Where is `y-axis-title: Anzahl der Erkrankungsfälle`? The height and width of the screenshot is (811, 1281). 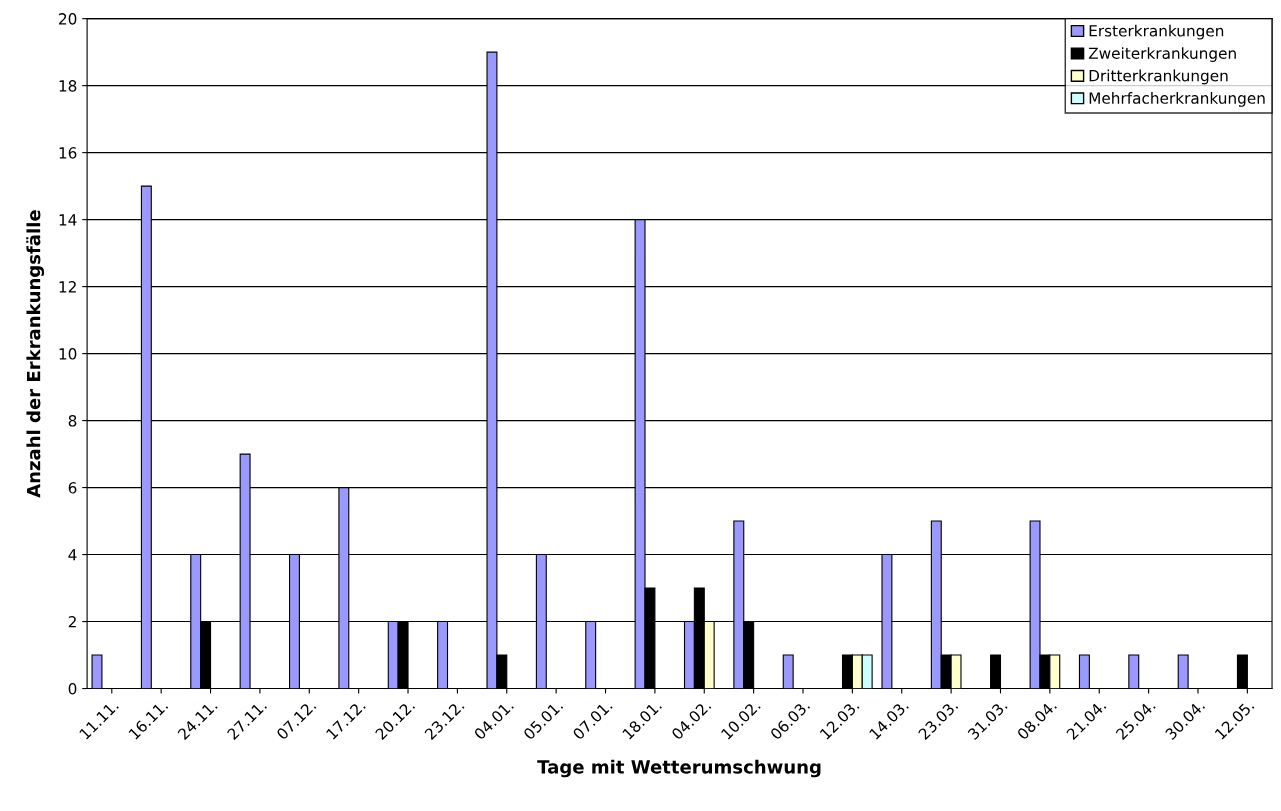
y-axis-title: Anzahl der Erkrankungsfälle is located at coordinates (35, 354).